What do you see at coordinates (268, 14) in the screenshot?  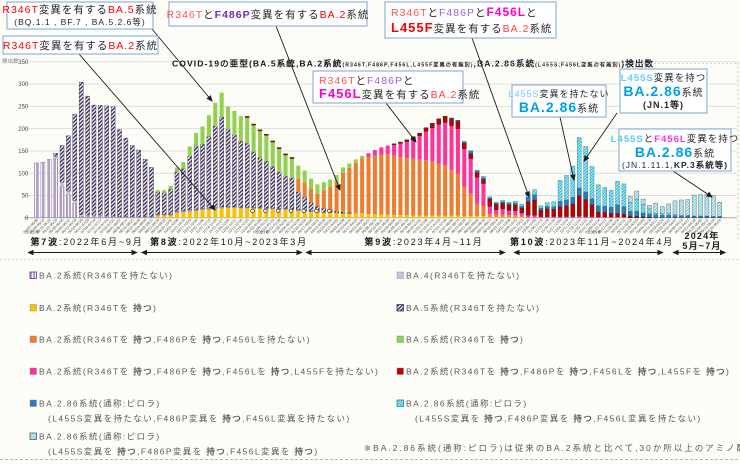 I see `svg-text: R346TとF486P変異を有するBA.2系統` at bounding box center [268, 14].